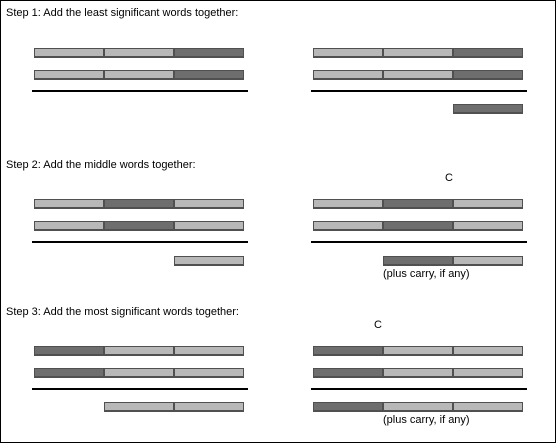 Image resolution: width=556 pixels, height=443 pixels. I want to click on step-3-carry-label: C, so click(378, 325).